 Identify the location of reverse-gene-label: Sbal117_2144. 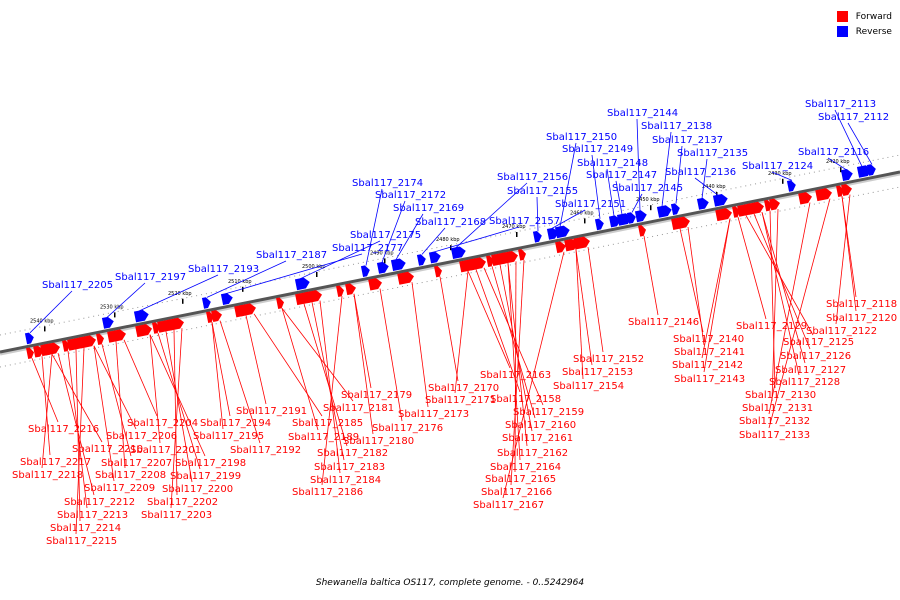
(642, 113).